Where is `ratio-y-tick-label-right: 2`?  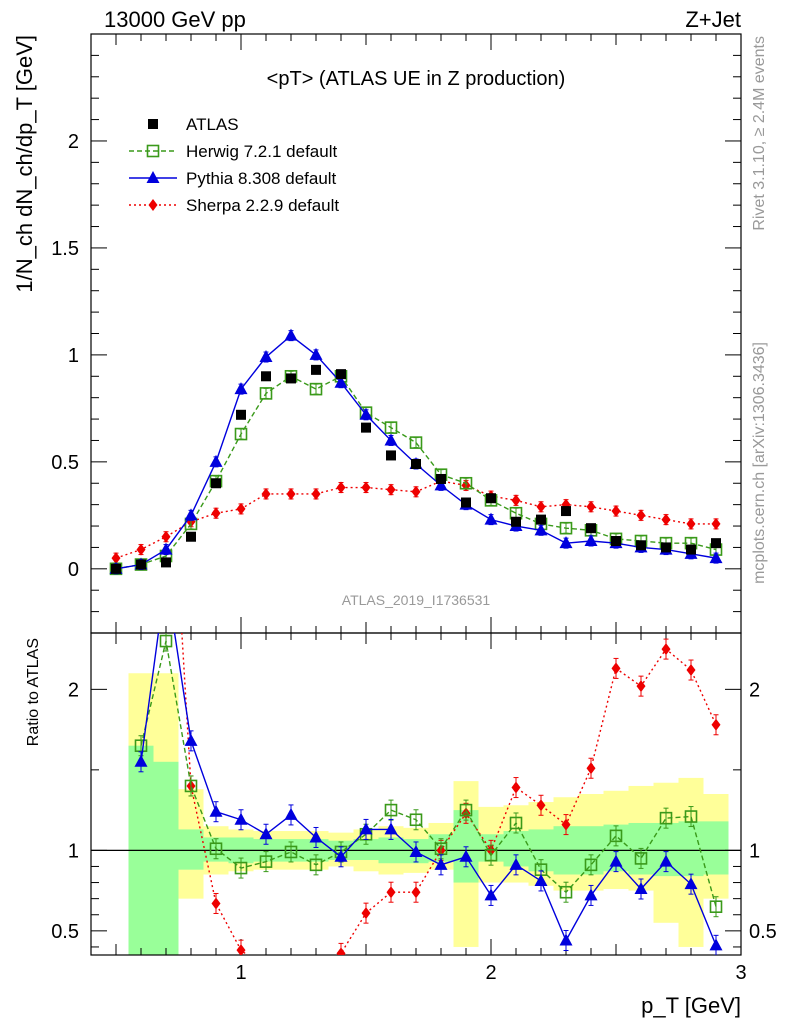
ratio-y-tick-label-right: 2 is located at coordinates (754, 690).